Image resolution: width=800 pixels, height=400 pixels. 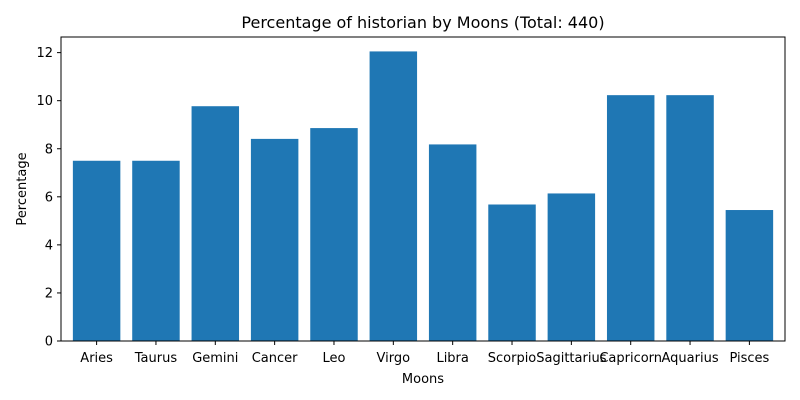 What do you see at coordinates (44, 53) in the screenshot?
I see `y-tick-label: 12` at bounding box center [44, 53].